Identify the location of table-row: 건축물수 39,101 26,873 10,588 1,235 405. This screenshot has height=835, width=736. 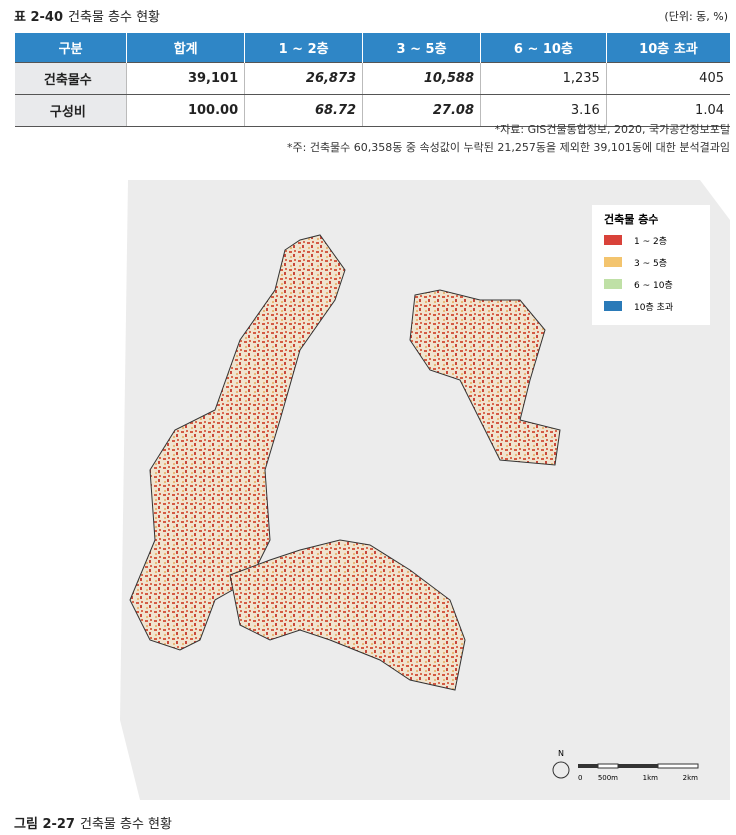
(372, 78).